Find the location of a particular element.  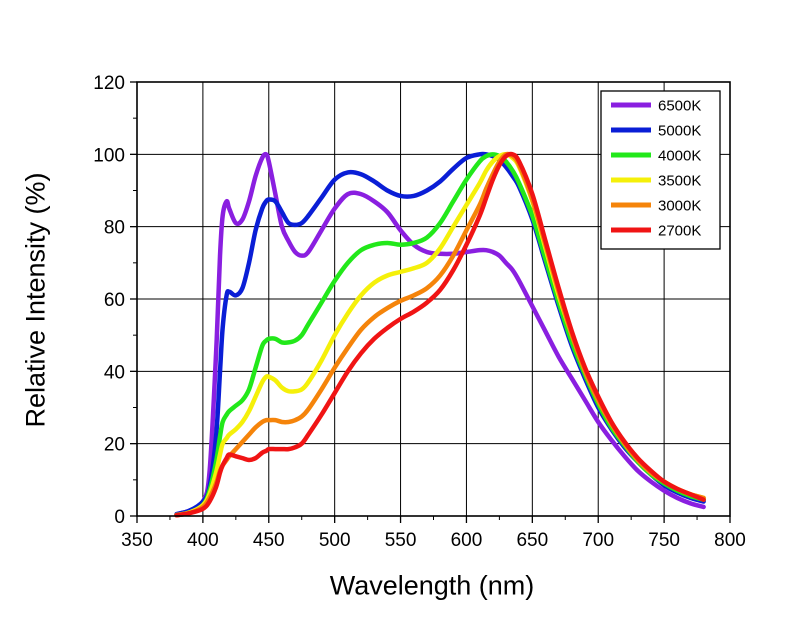

y-tick-label: 0 is located at coordinates (119, 517).